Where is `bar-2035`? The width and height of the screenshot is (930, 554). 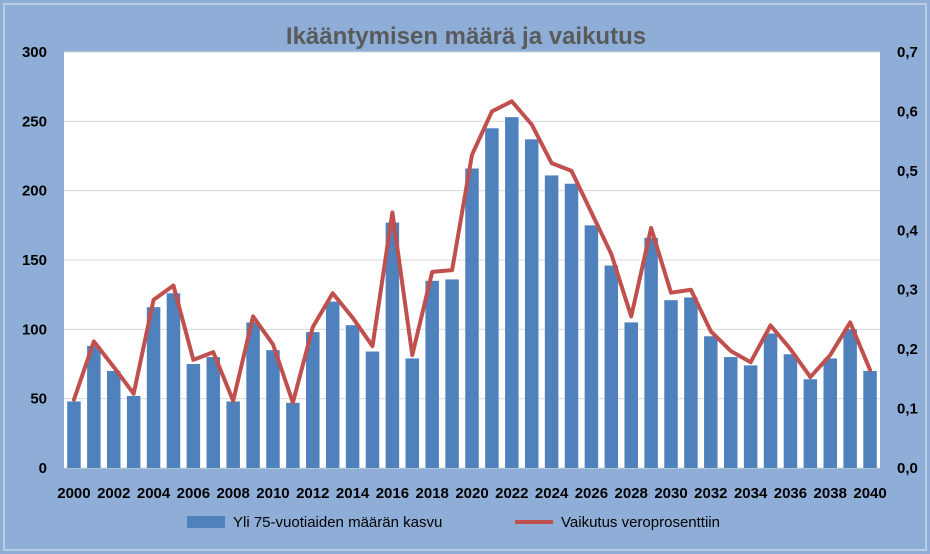 bar-2035 is located at coordinates (770, 400).